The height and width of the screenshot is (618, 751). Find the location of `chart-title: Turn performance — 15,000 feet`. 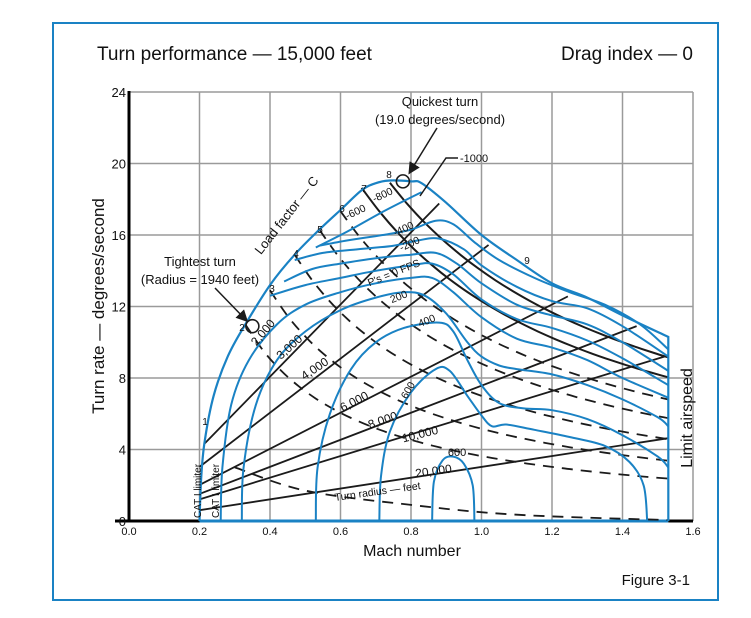

chart-title: Turn performance — 15,000 feet is located at coordinates (235, 54).